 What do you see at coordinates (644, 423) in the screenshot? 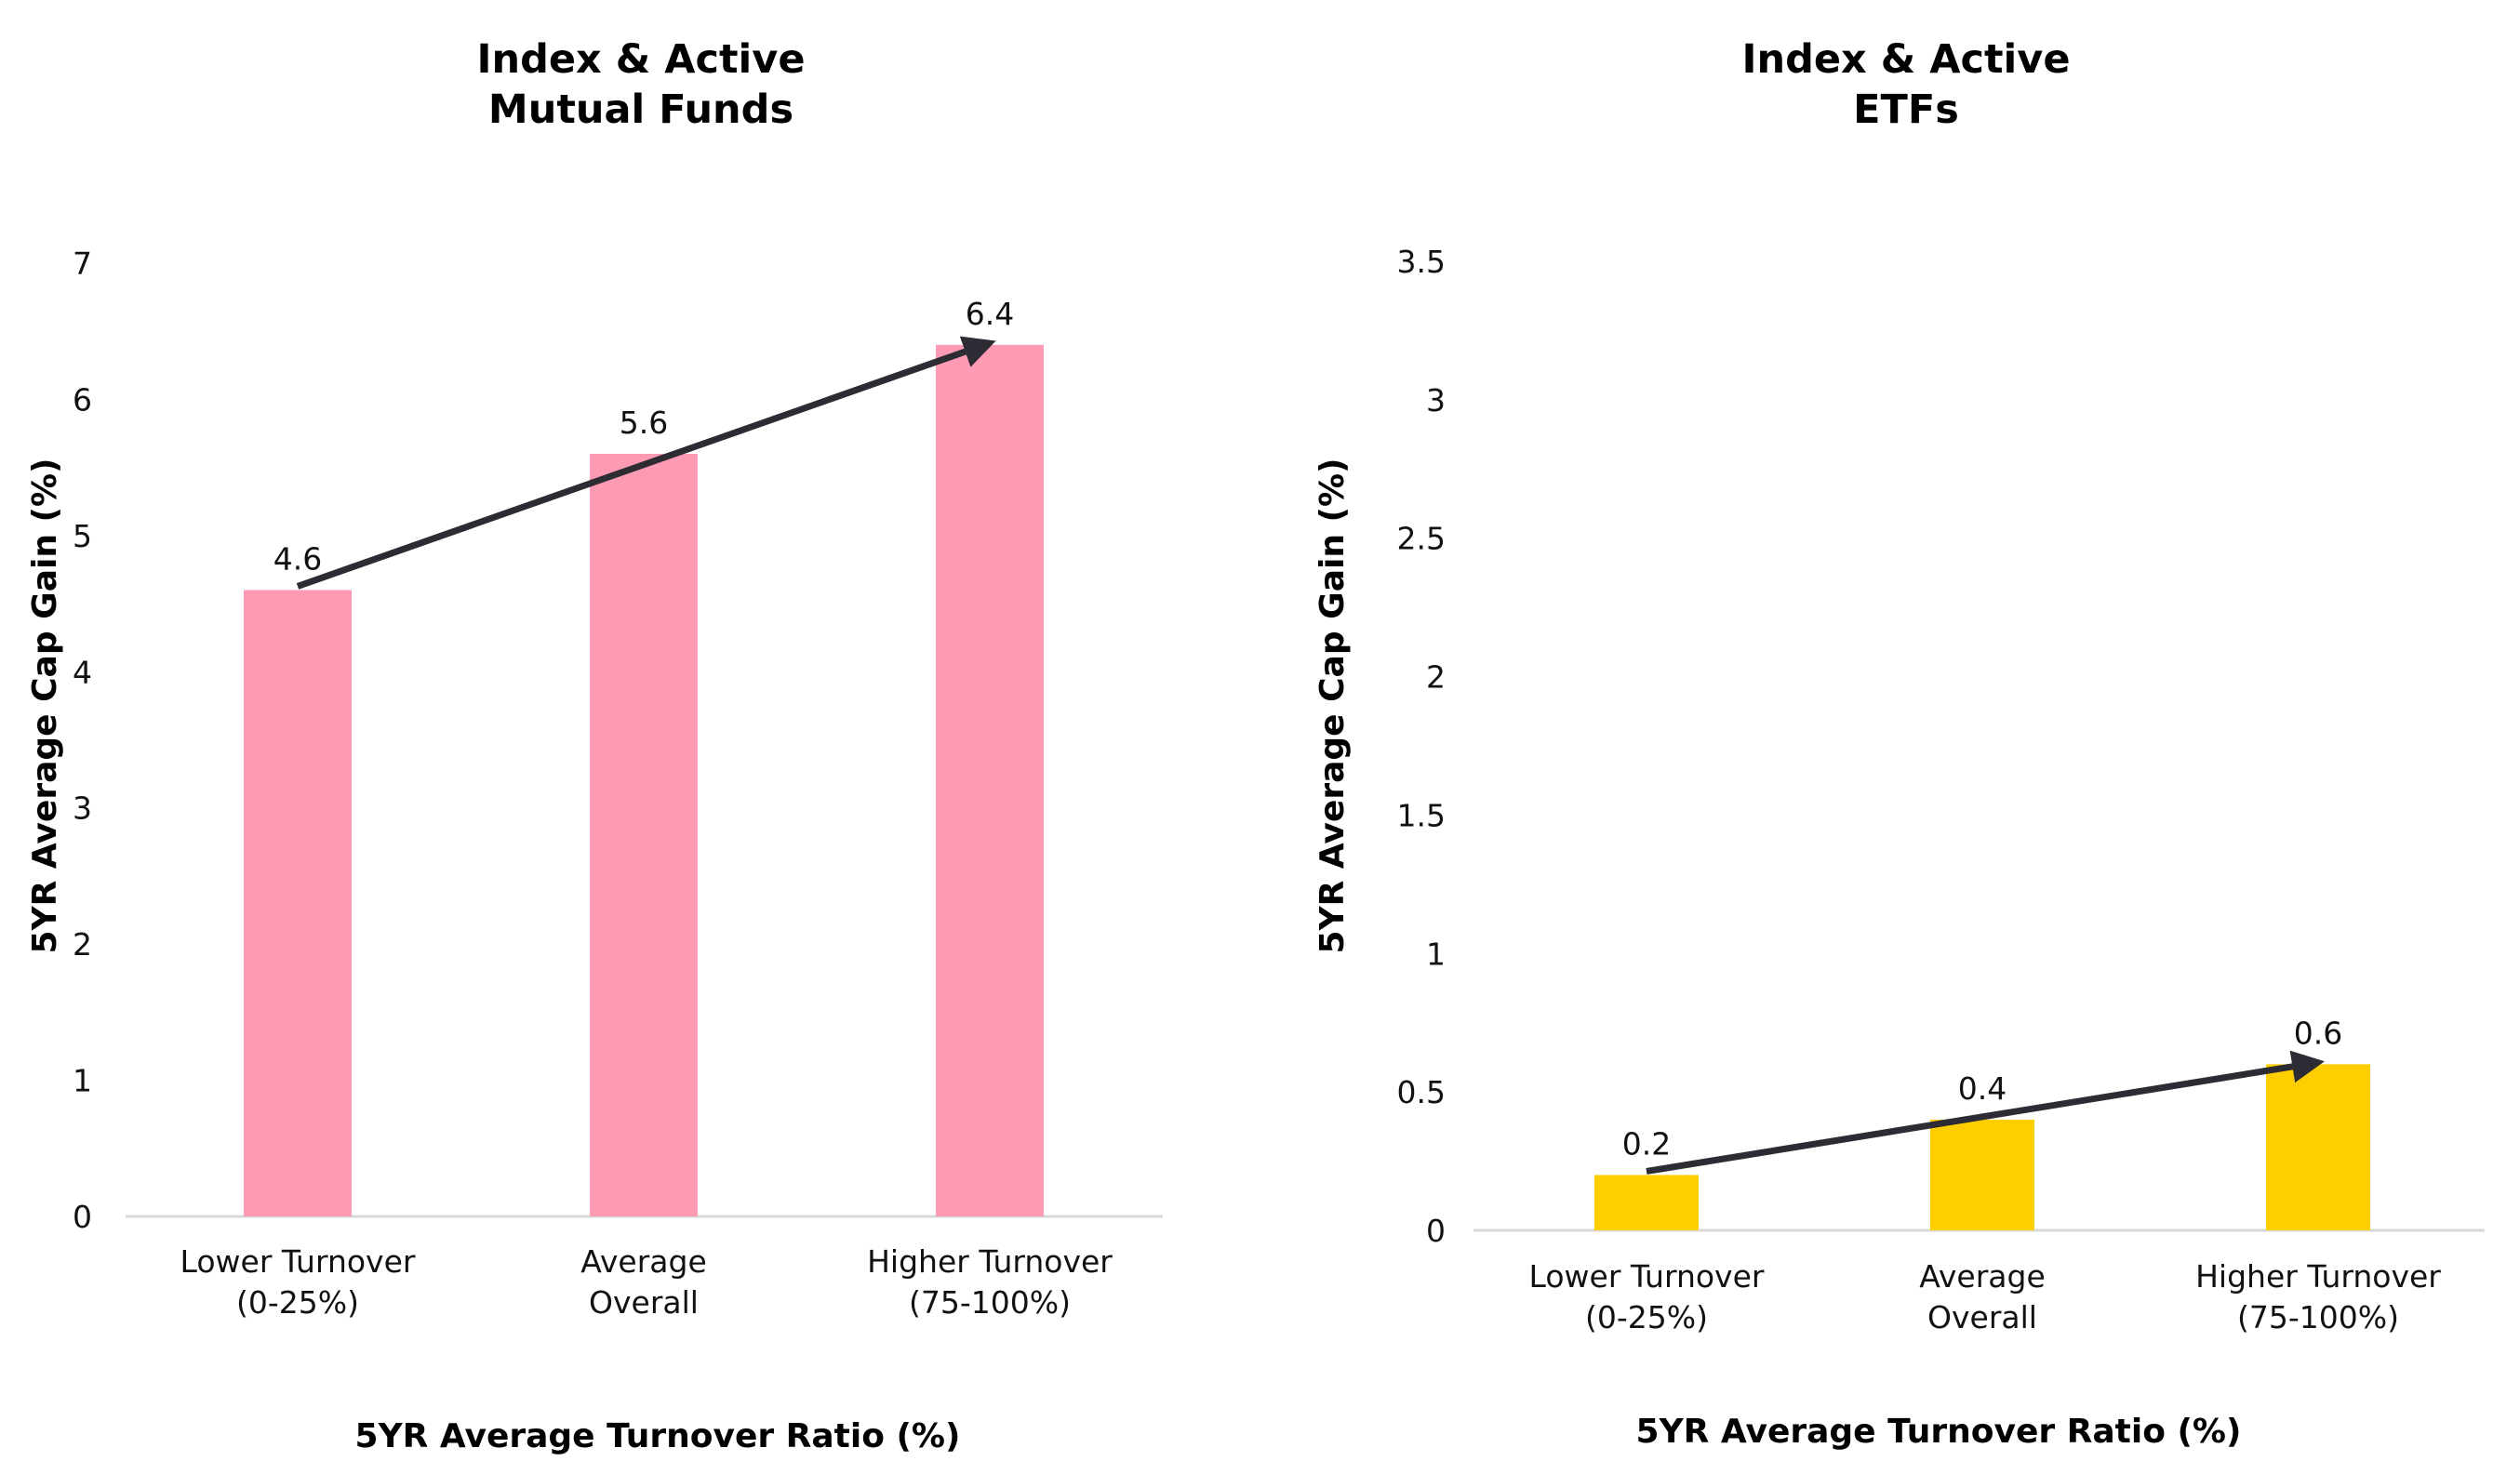
I see `data-label: 5.6` at bounding box center [644, 423].